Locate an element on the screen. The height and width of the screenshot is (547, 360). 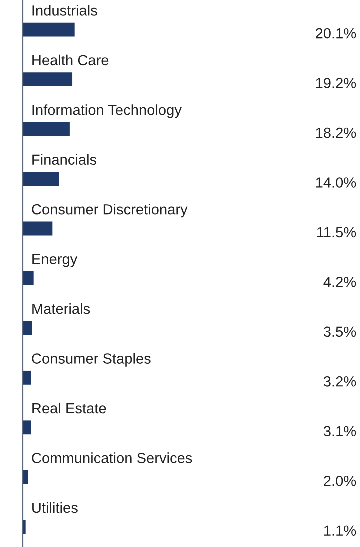
y-tick-label: Industrials is located at coordinates (65, 10).